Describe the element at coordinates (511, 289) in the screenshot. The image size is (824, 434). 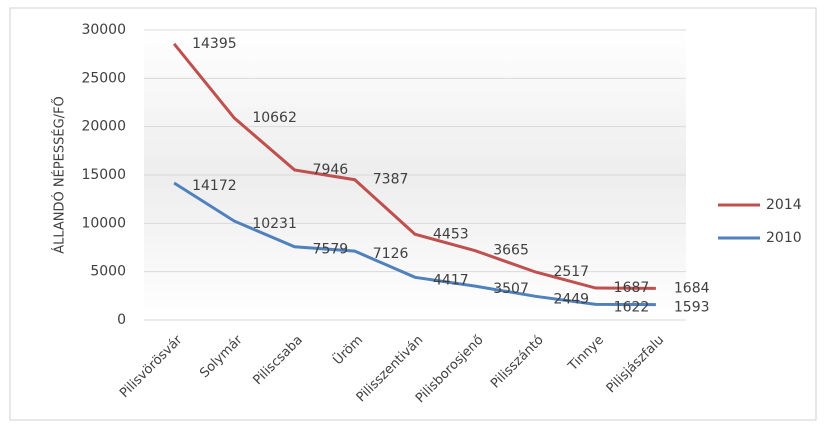
I see `data-label: 3507` at that location.